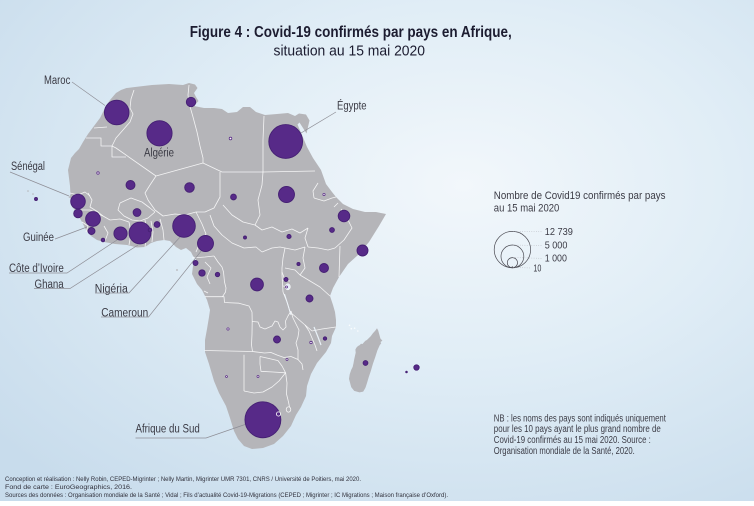 The image size is (754, 506). What do you see at coordinates (352, 106) in the screenshot?
I see `svg-text: Égypte` at bounding box center [352, 106].